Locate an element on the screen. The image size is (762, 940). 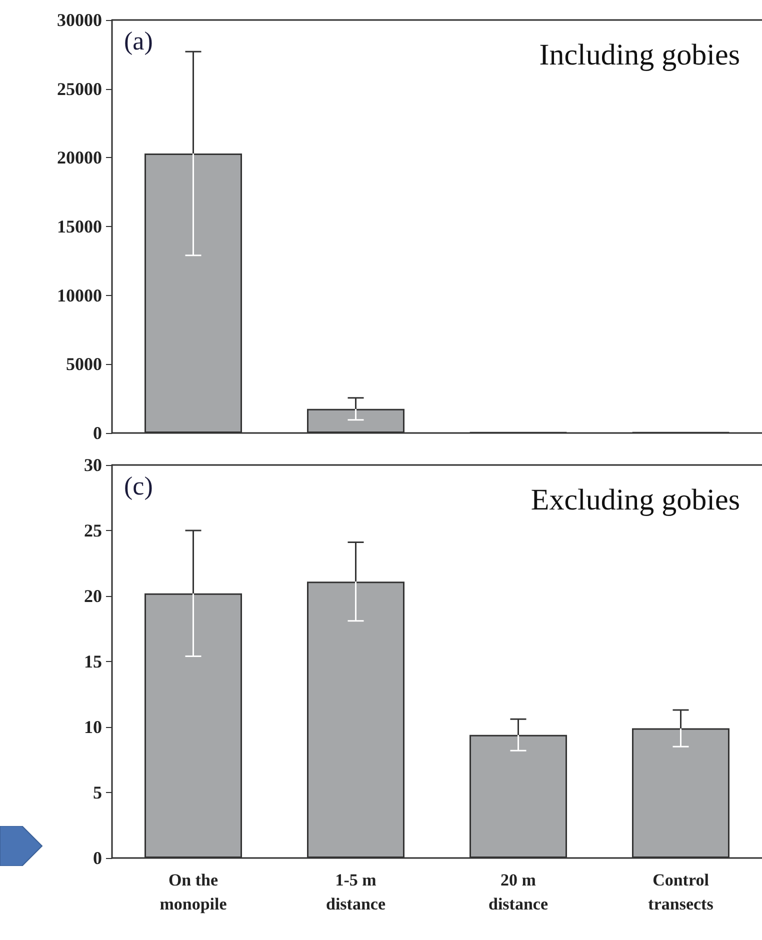
y-tick-label: 10 is located at coordinates (93, 727).